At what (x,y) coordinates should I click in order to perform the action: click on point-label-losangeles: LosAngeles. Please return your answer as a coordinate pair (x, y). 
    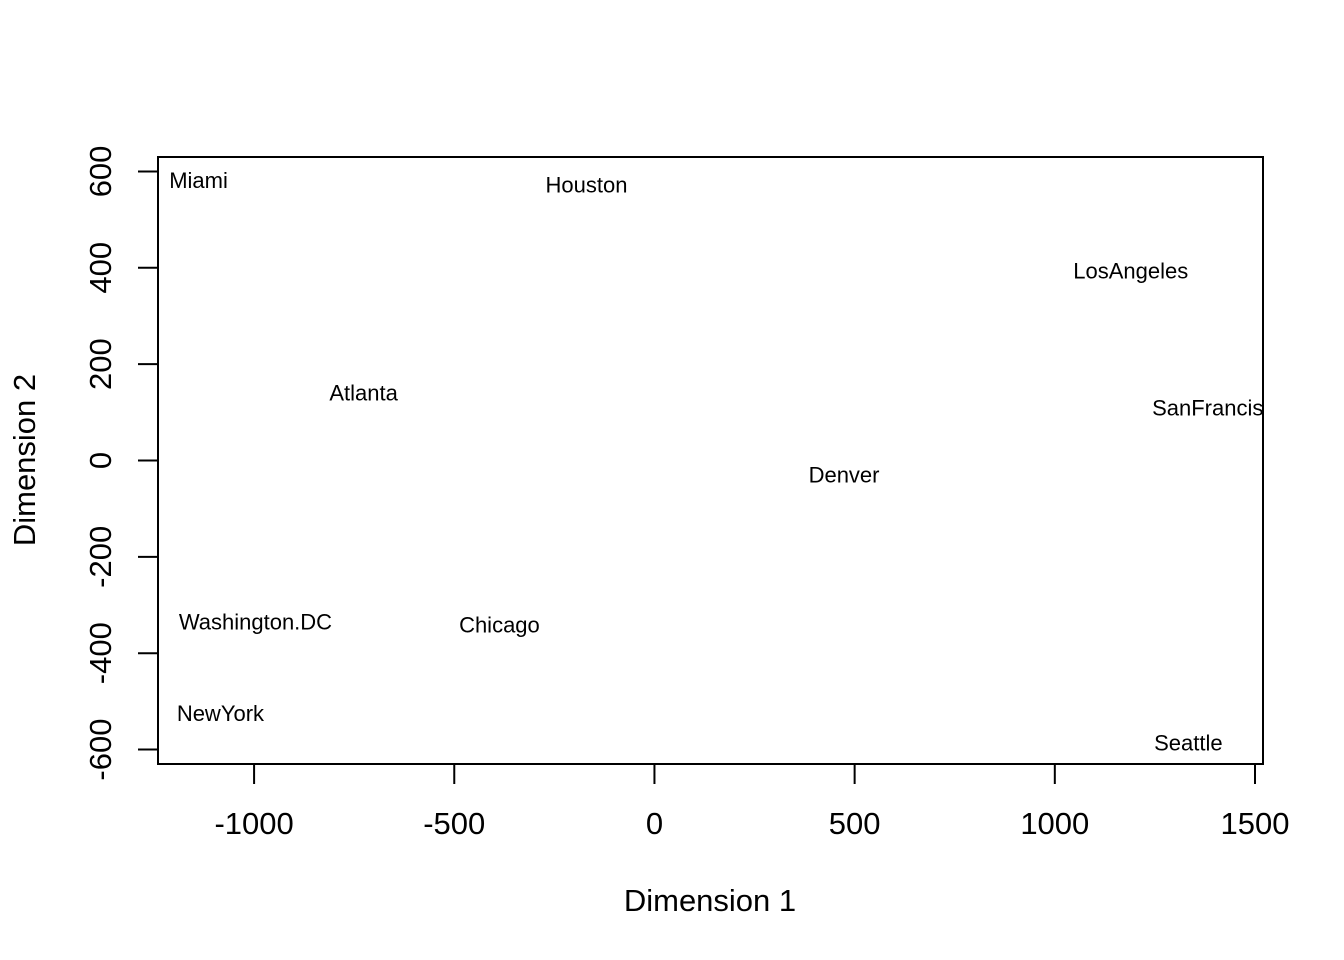
    Looking at the image, I should click on (1130, 271).